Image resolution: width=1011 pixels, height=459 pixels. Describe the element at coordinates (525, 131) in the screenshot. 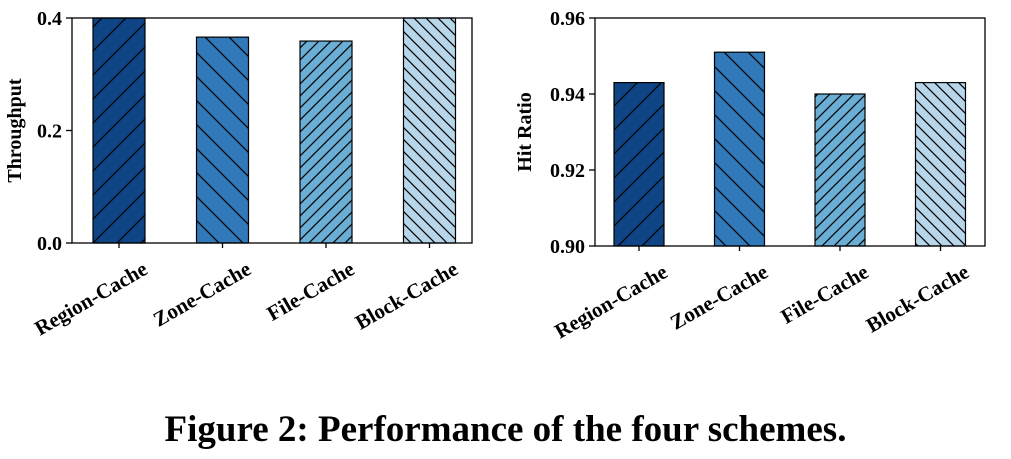

I see `y-axis-title: Hit Ratio` at that location.